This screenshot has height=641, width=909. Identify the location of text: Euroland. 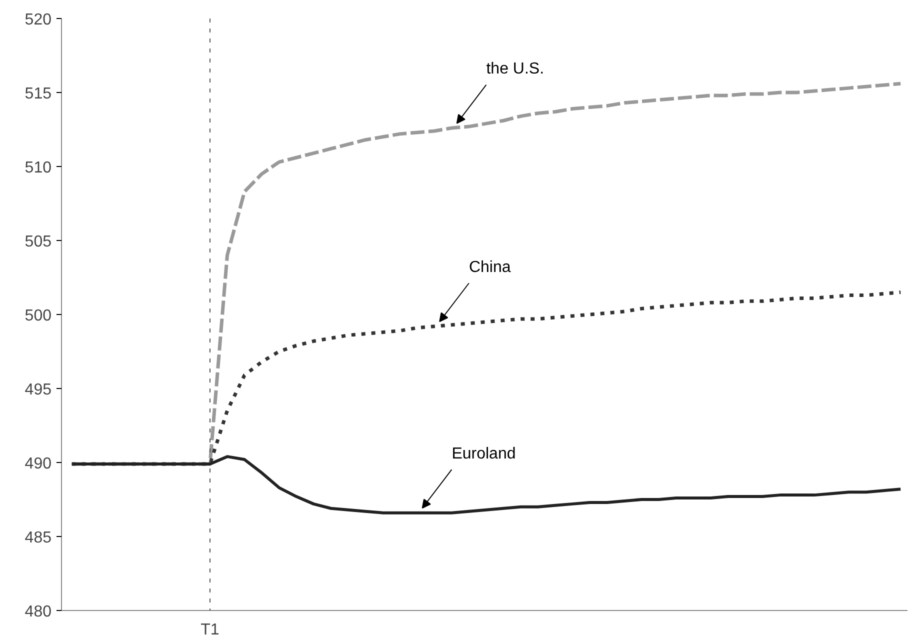
(484, 454).